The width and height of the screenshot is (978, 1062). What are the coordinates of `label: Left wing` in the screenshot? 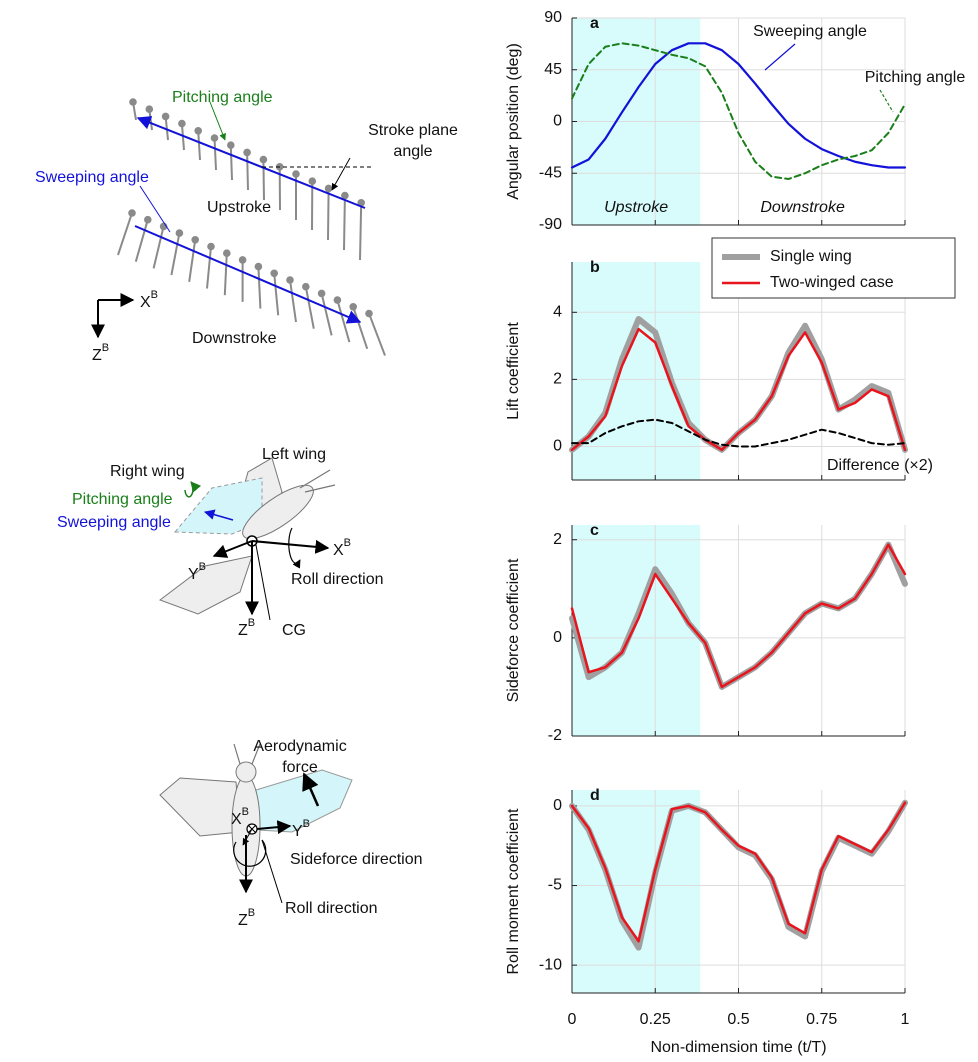 It's located at (294, 454).